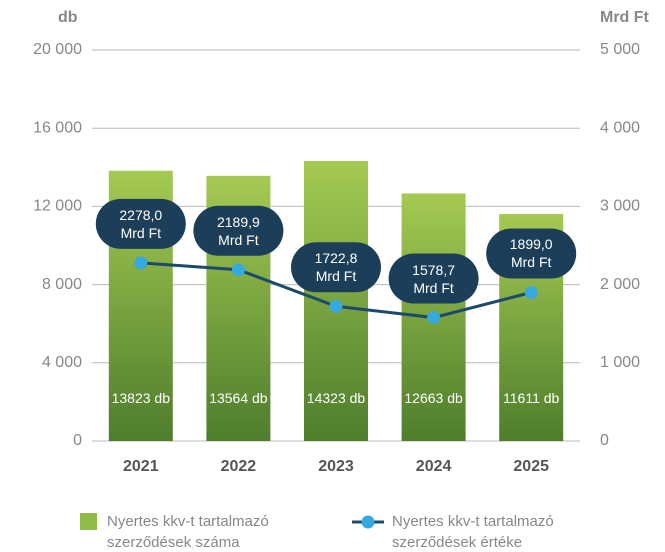  I want to click on x-tick-label: 2022, so click(239, 466).